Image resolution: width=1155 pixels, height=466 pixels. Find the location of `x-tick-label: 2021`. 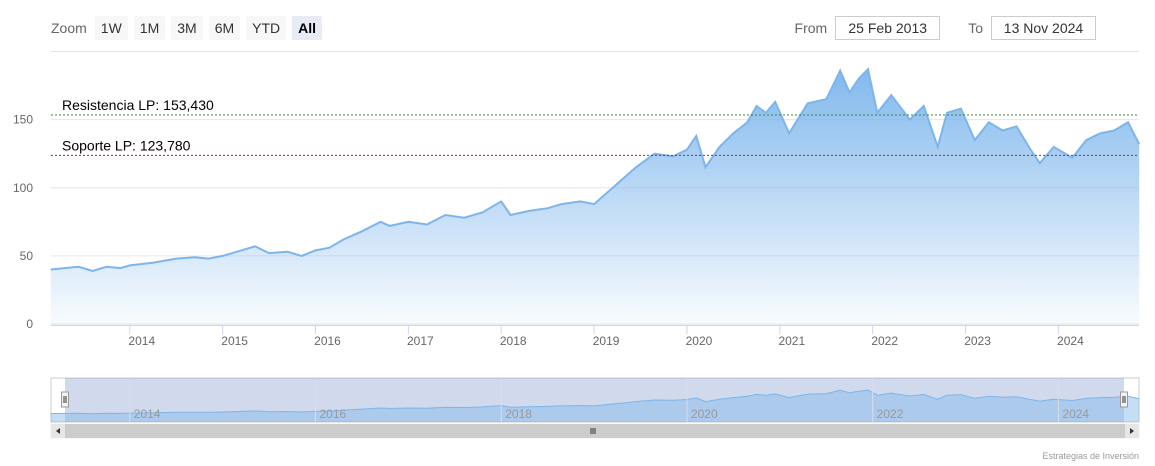

x-tick-label: 2021 is located at coordinates (791, 341).